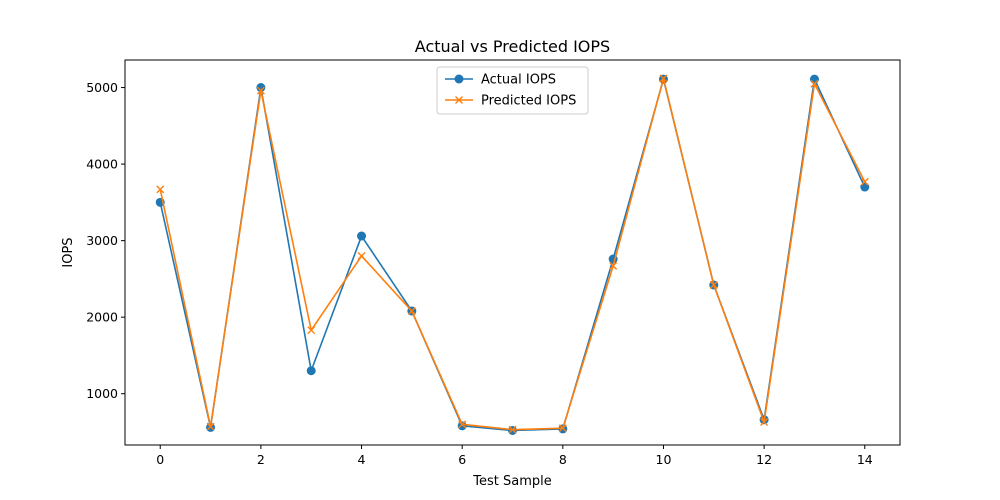  What do you see at coordinates (102, 87) in the screenshot?
I see `y-tick-label: 5000` at bounding box center [102, 87].